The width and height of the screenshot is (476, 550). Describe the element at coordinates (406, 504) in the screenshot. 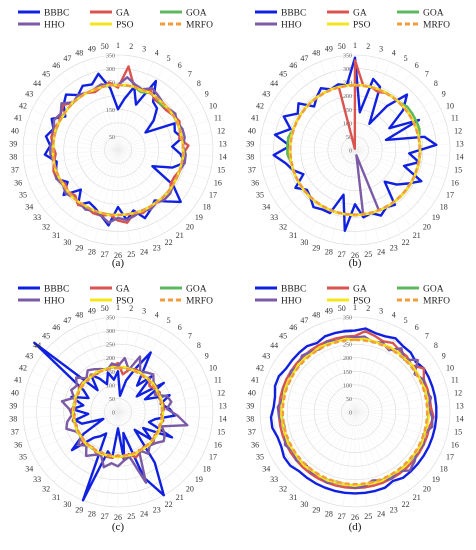

I see `category-label: 22` at that location.